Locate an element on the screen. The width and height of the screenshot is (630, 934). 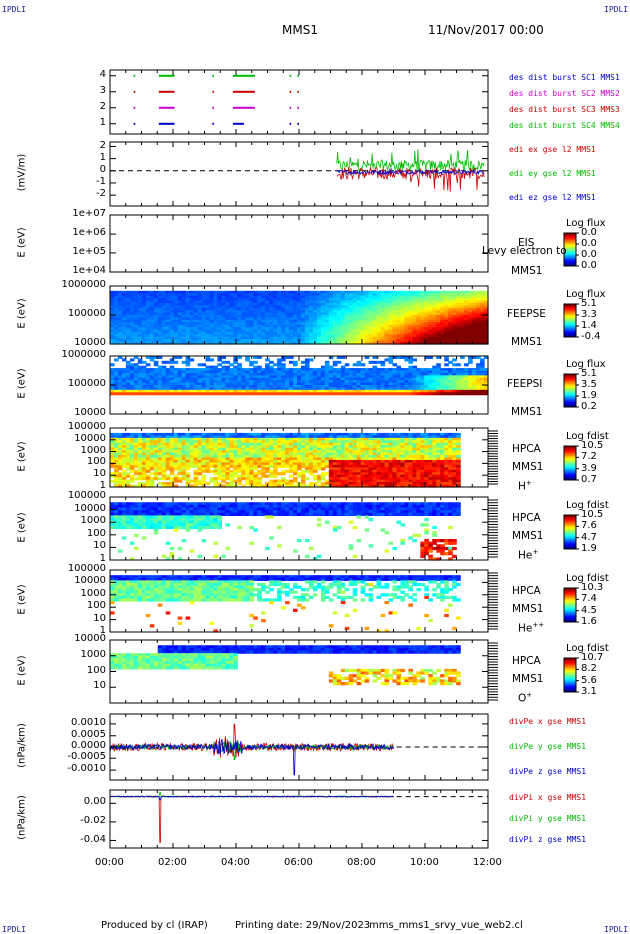
efield-series is located at coordinates (410, 172).